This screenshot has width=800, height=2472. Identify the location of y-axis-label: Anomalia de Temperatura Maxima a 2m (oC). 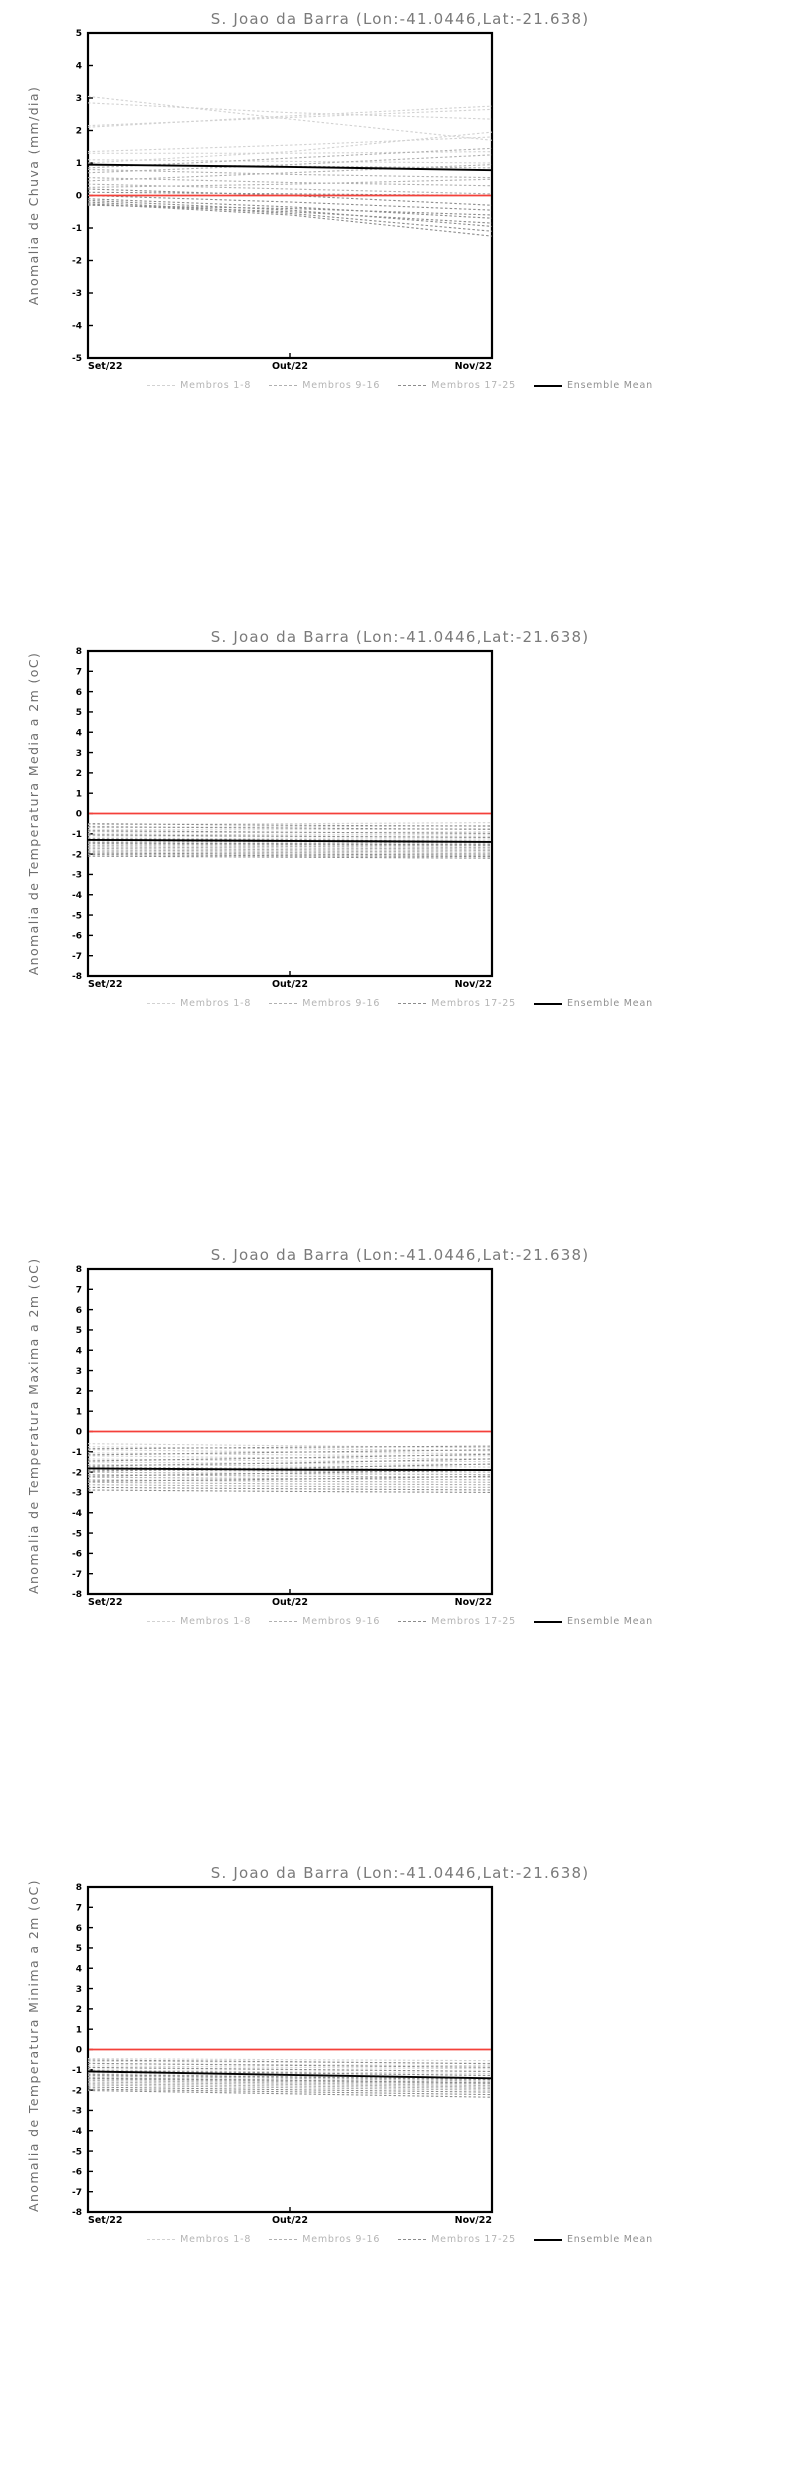
(33, 1425).